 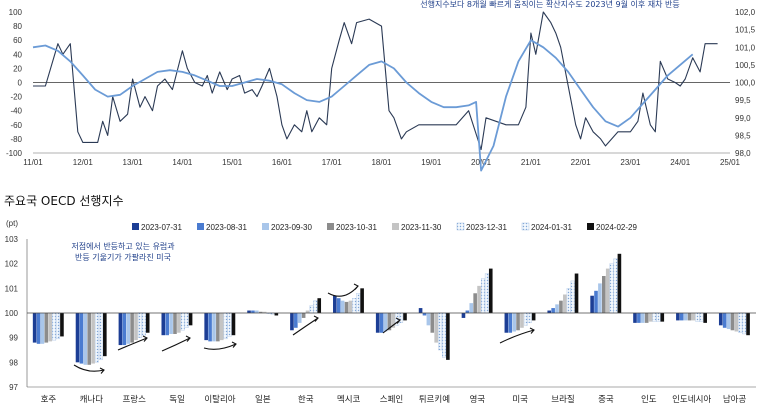 What do you see at coordinates (17, 54) in the screenshot?
I see `top-left-tick-label: 40` at bounding box center [17, 54].